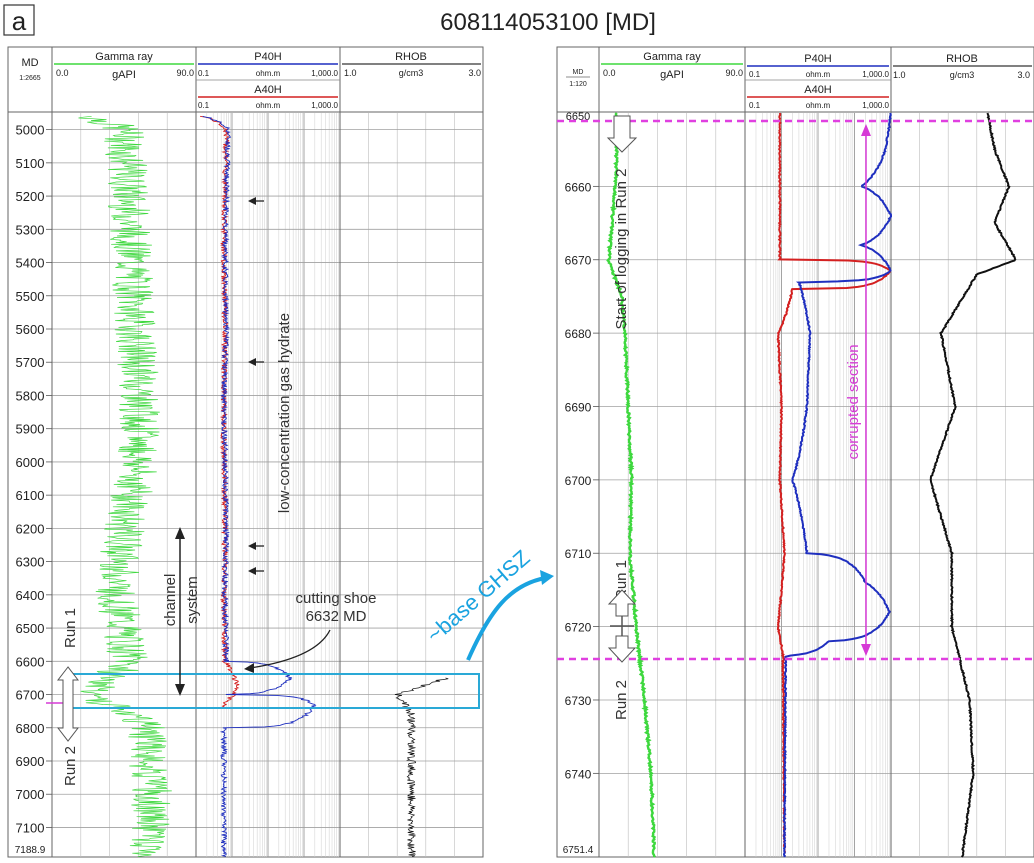 This screenshot has height=863, width=1034. What do you see at coordinates (284, 413) in the screenshot?
I see `hydrate-label: low-concentration gas hydrate` at bounding box center [284, 413].